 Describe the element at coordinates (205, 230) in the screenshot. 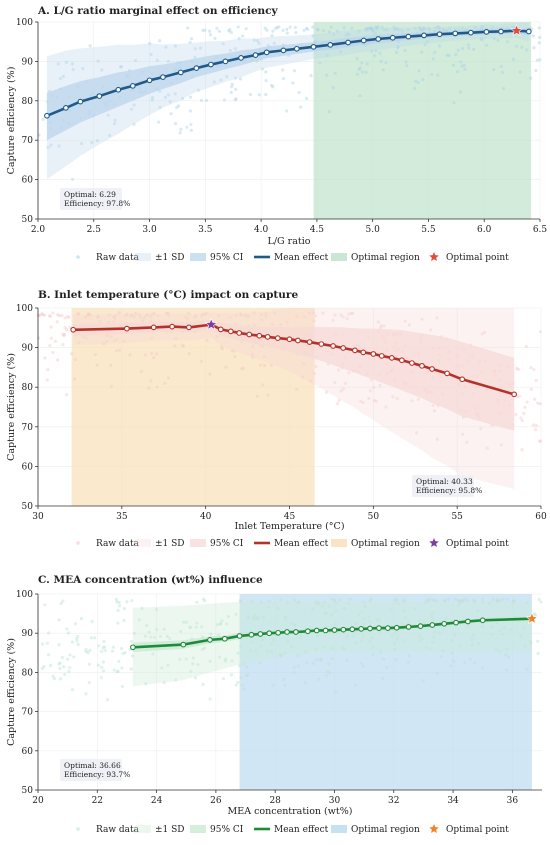

I see `x-tick-label: 3.5` at that location.